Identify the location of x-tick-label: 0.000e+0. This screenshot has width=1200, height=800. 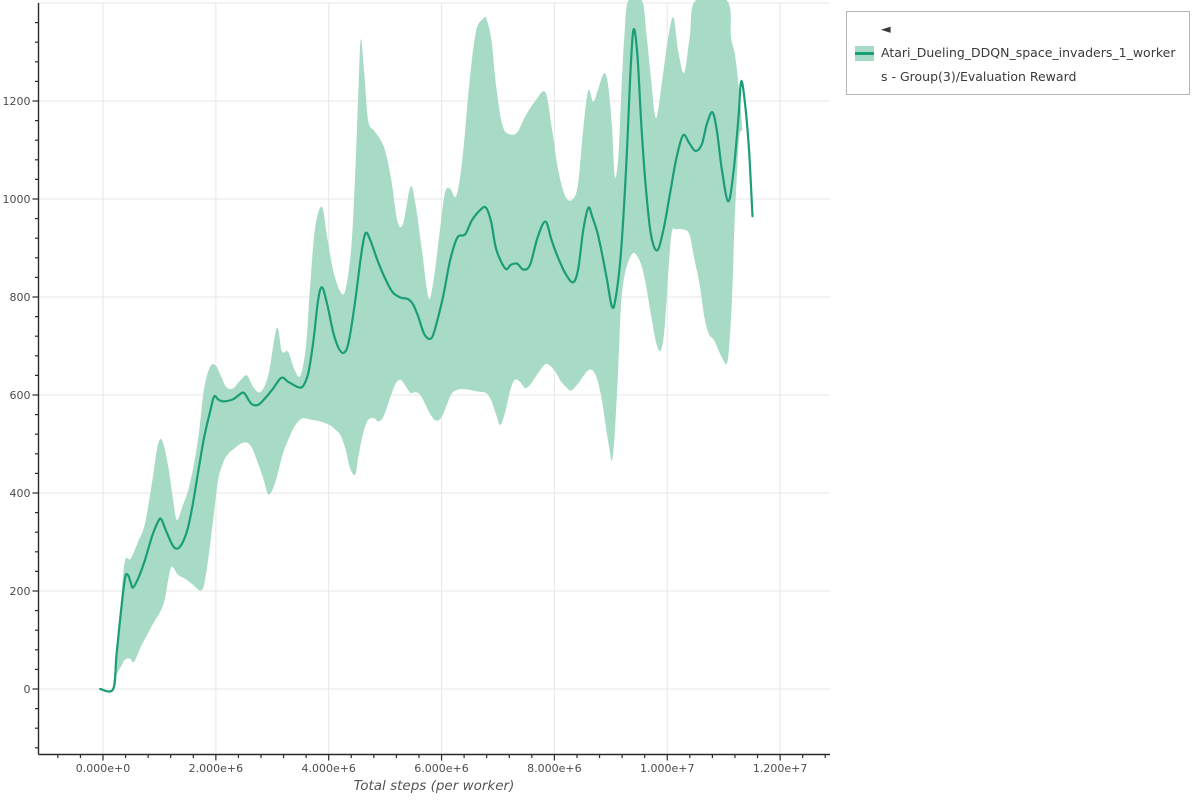
(103, 768).